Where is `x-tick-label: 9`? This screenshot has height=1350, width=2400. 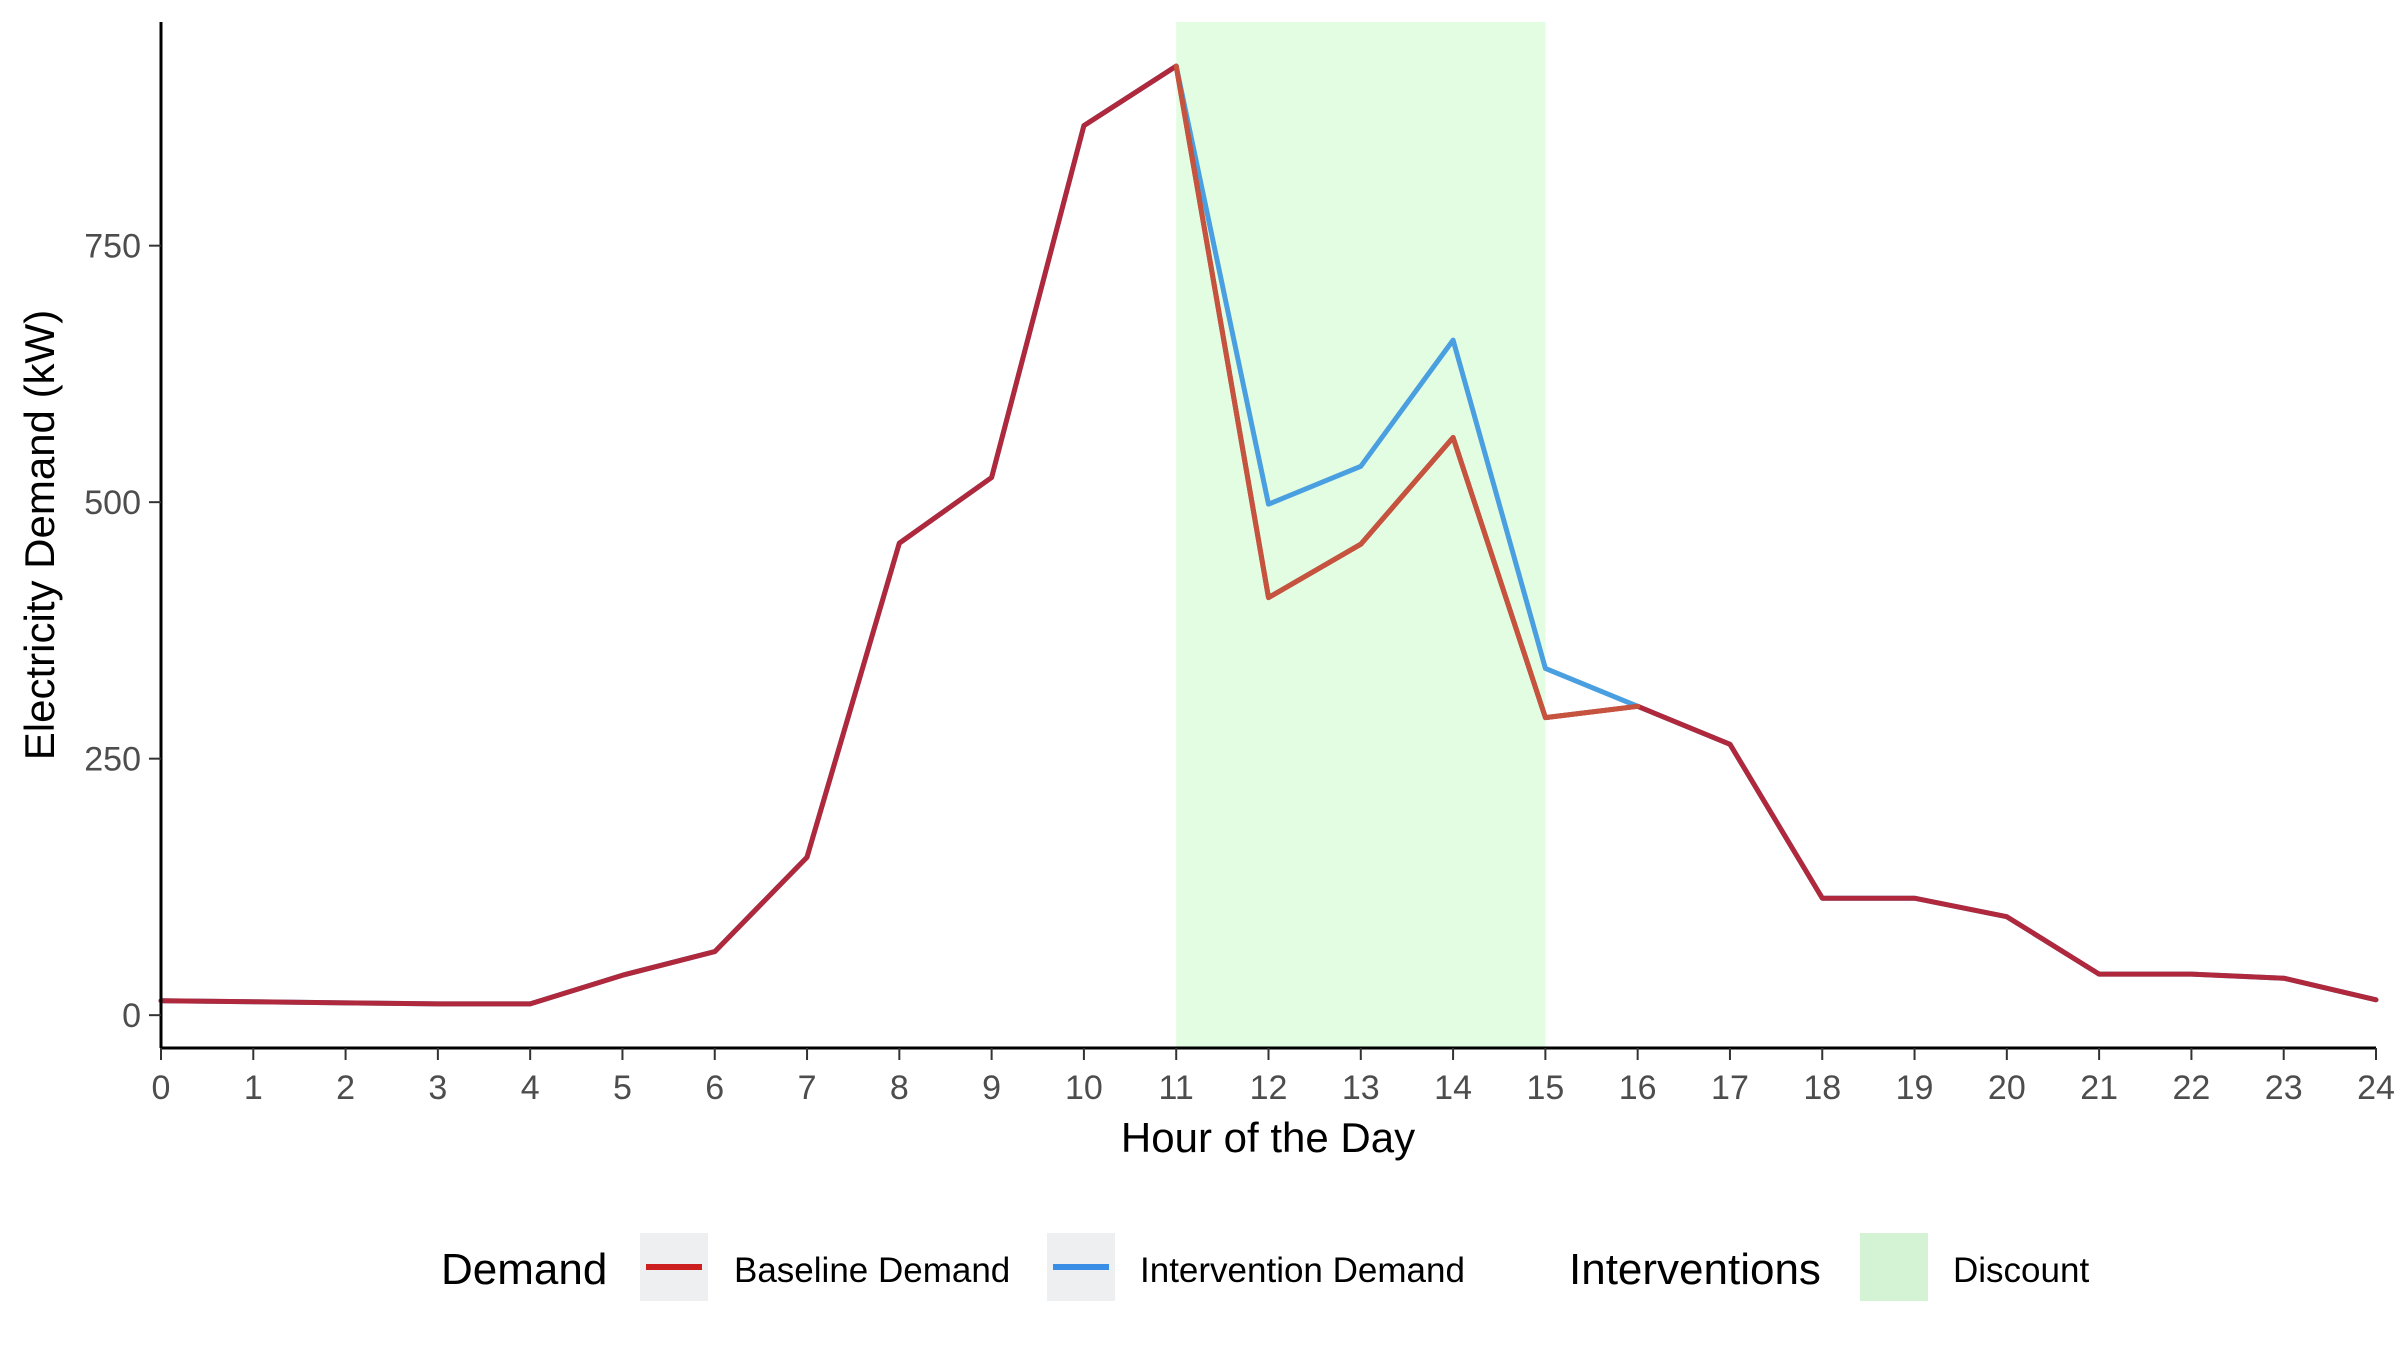
x-tick-label: 9 is located at coordinates (991, 1088).